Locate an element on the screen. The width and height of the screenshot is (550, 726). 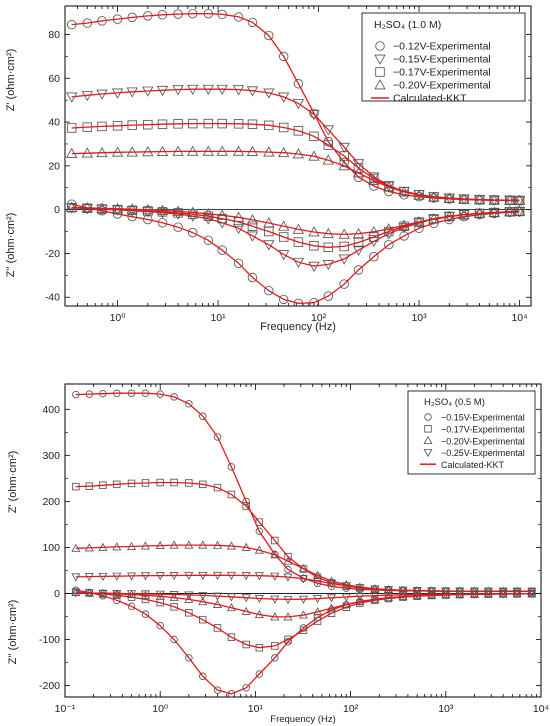
y-tick-label: -40 is located at coordinates (52, 298).